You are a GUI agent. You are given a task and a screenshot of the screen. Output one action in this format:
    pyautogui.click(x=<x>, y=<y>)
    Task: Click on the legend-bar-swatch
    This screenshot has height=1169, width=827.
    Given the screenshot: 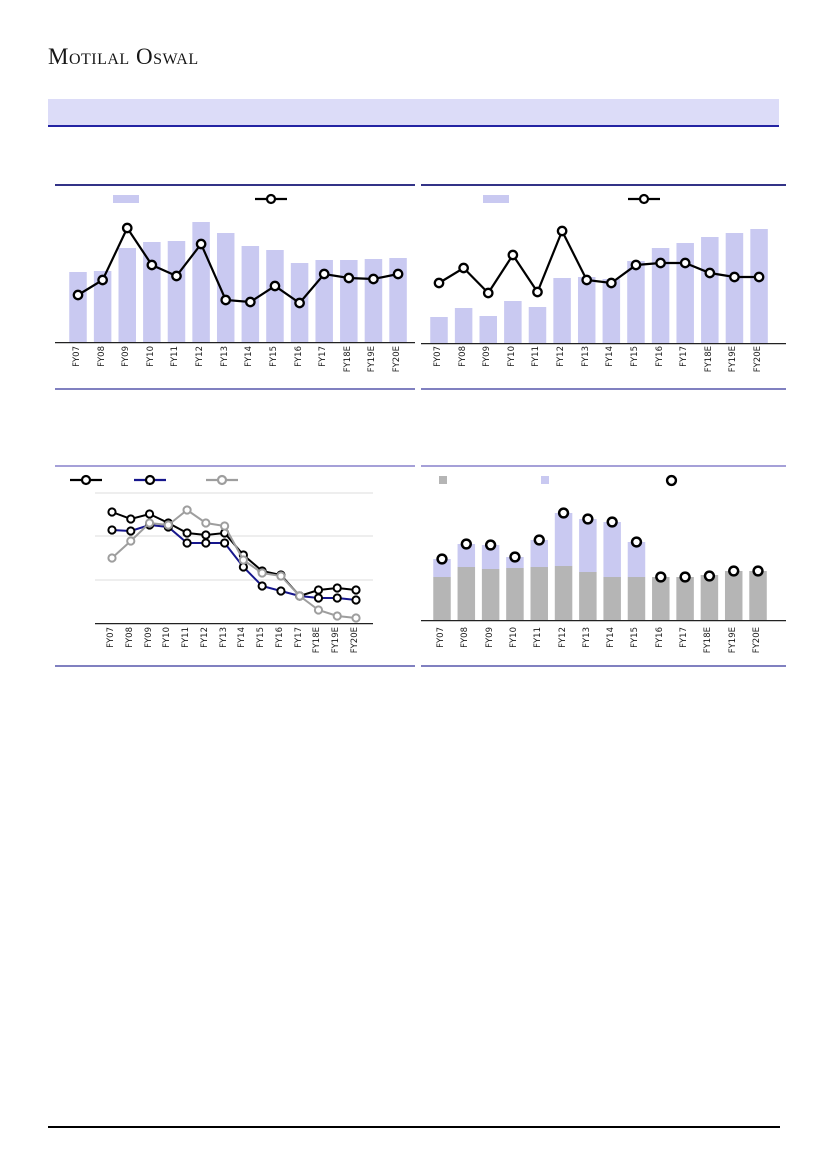 What is the action you would take?
    pyautogui.click(x=126, y=199)
    